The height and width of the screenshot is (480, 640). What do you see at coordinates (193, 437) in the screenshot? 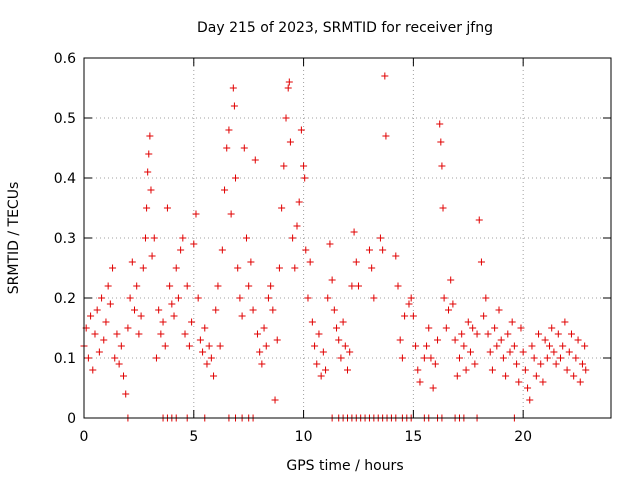
I see `x-tick-label: 5` at bounding box center [193, 437].